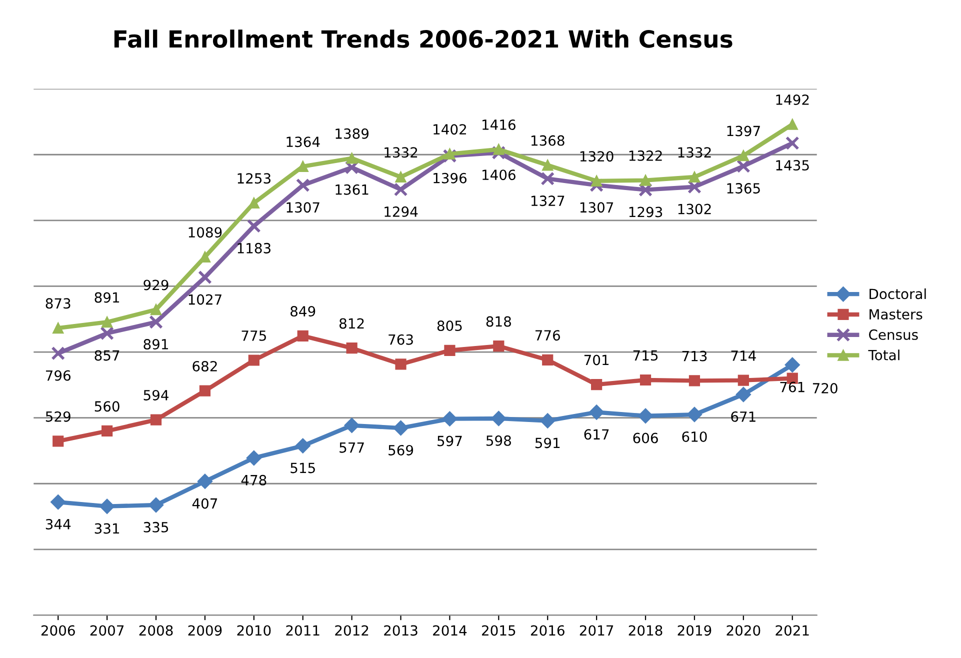 Image resolution: width=961 pixels, height=658 pixels. Describe the element at coordinates (898, 294) in the screenshot. I see `legend-label: Doctoral` at that location.